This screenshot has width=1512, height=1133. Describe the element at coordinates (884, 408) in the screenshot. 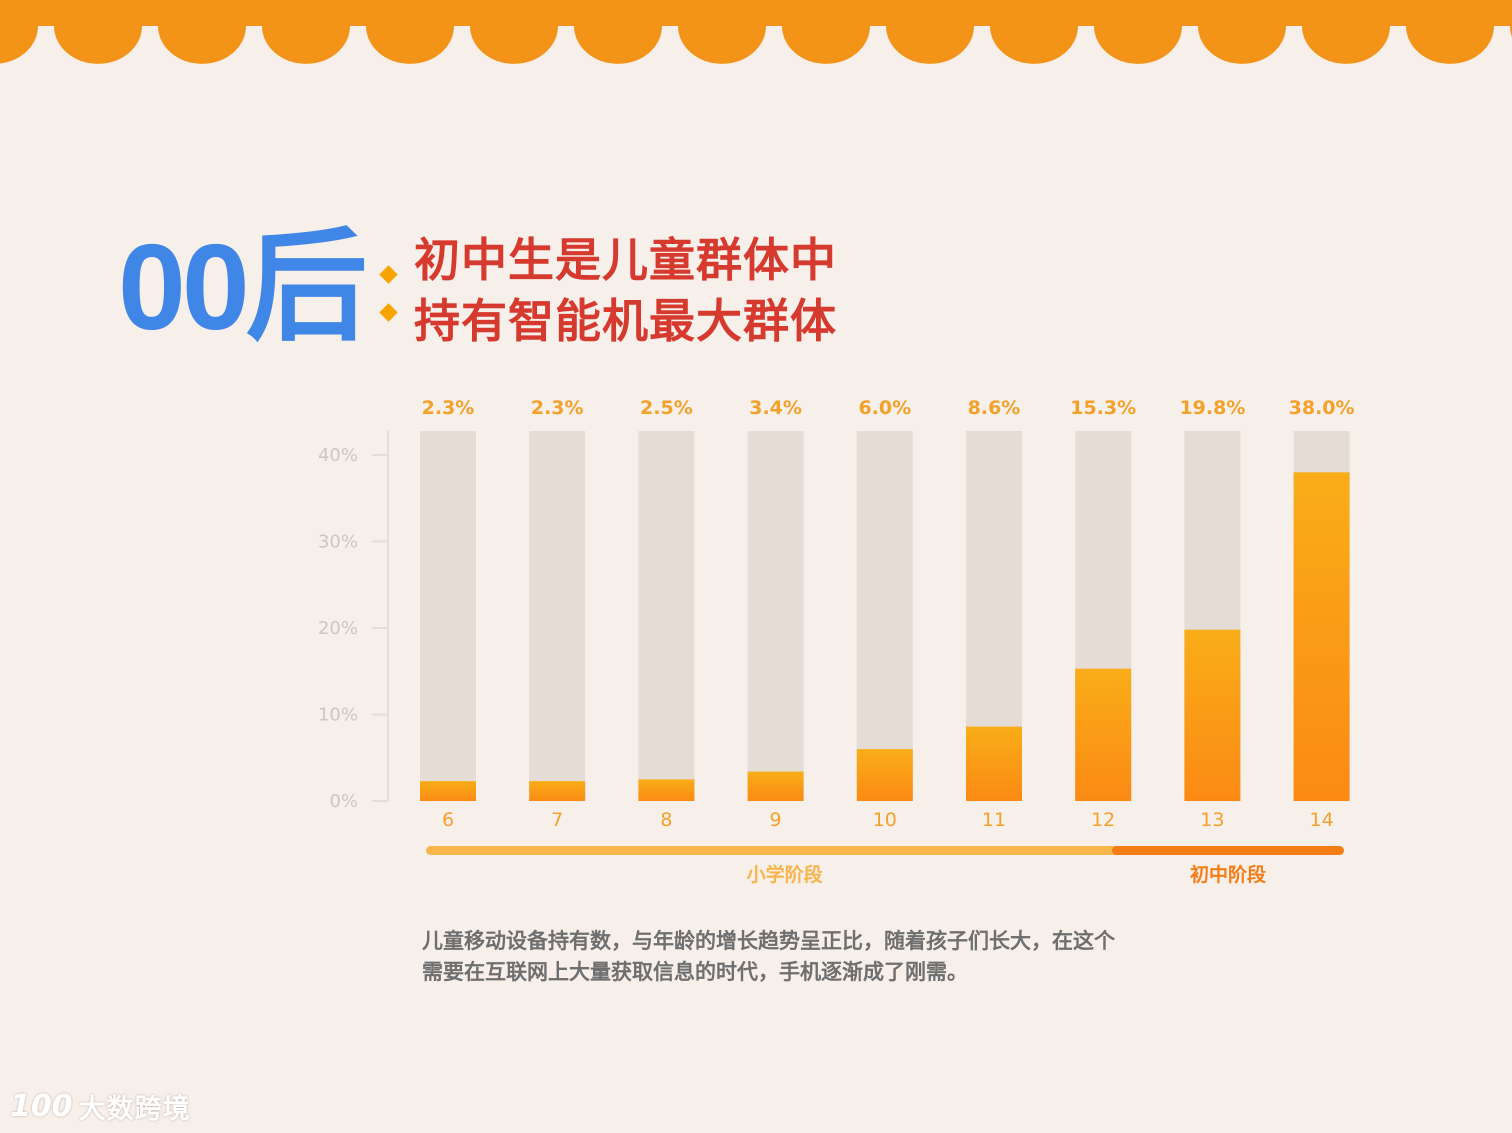

I see `value-label: 6.0%` at that location.